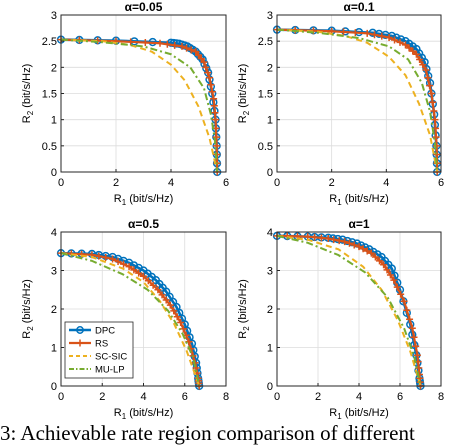 The height and width of the screenshot is (447, 474). I want to click on legend-label-mu-lp: MU-LP, so click(110, 370).